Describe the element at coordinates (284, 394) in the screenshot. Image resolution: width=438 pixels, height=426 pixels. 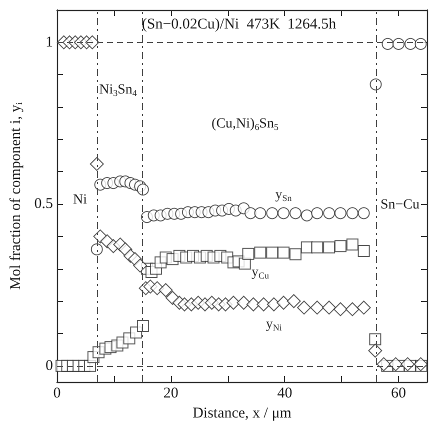
I see `x-tick-label: 40` at that location.